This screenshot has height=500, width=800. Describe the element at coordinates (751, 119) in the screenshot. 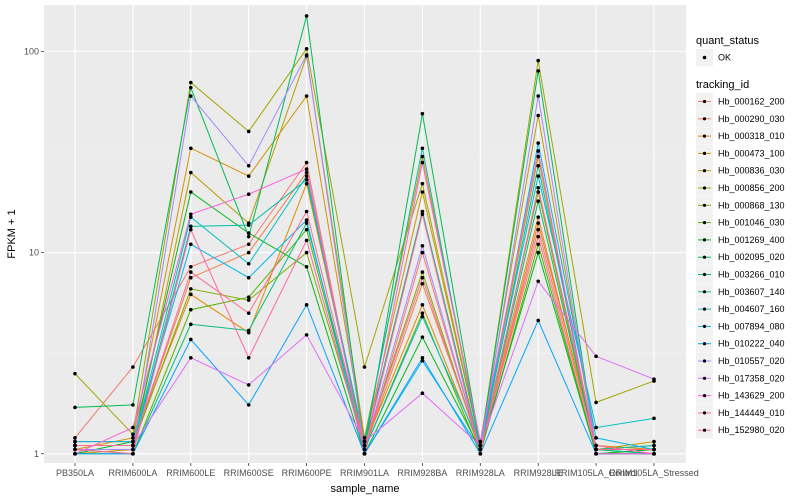

I see `legend-label: Hb_000290_030` at that location.